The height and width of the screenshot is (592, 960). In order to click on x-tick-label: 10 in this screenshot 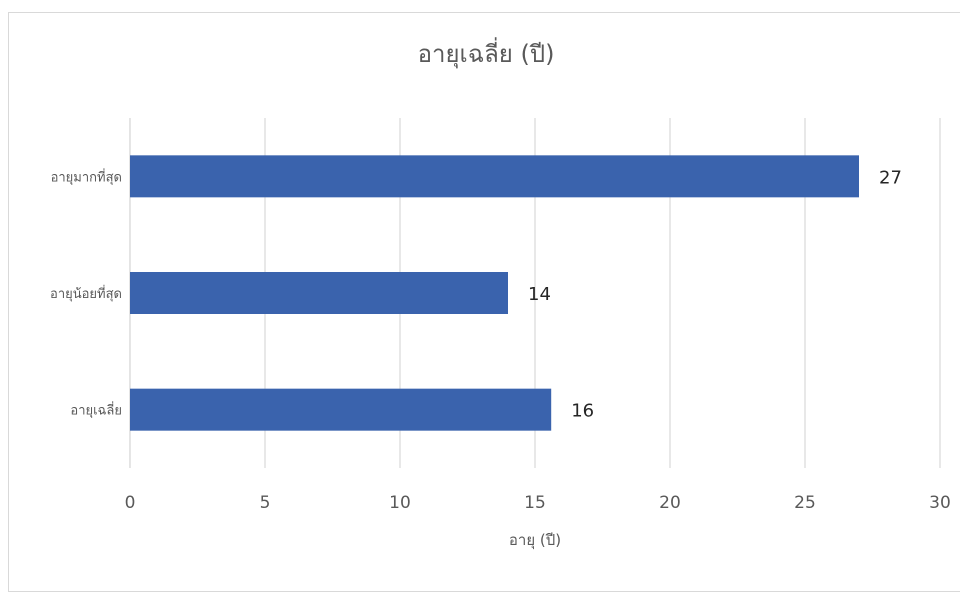, I will do `click(400, 503)`.